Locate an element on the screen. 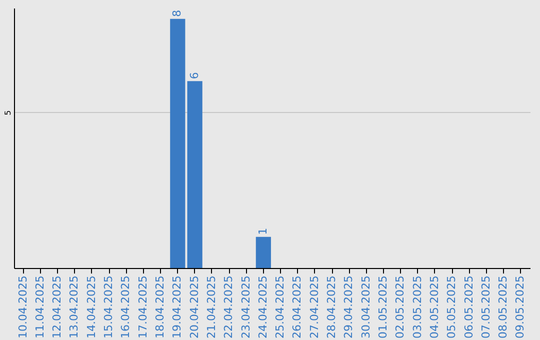  data-label: 6 is located at coordinates (194, 76).